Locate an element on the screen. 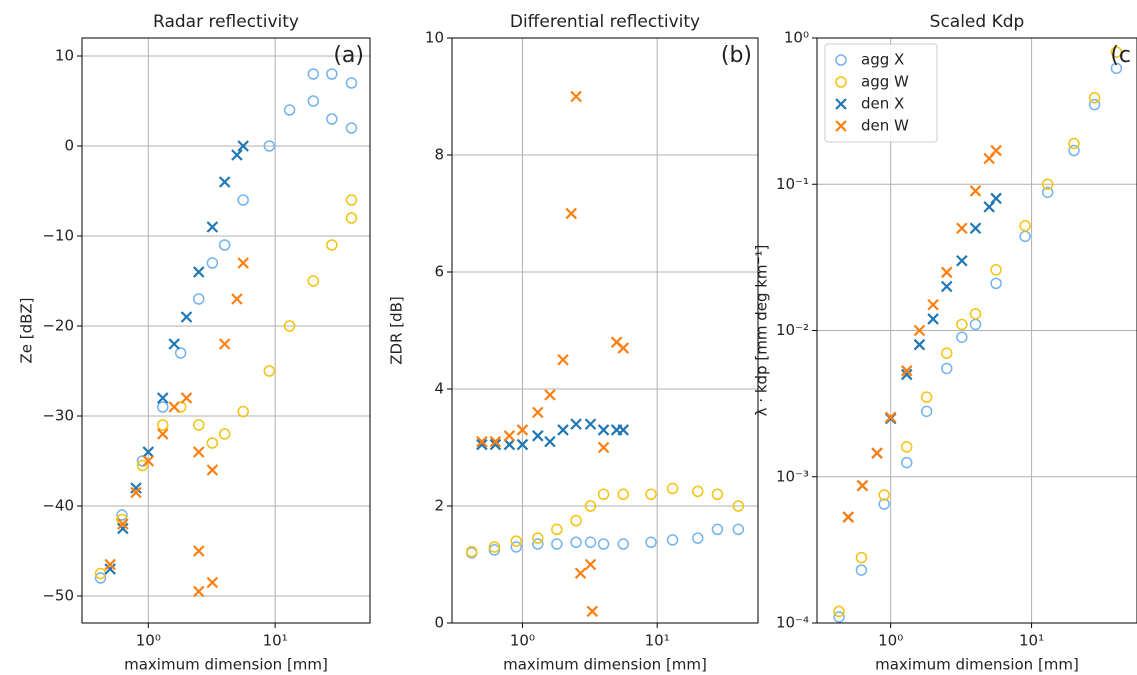 This screenshot has height=675, width=1137. legend-label: agg X is located at coordinates (882, 60).